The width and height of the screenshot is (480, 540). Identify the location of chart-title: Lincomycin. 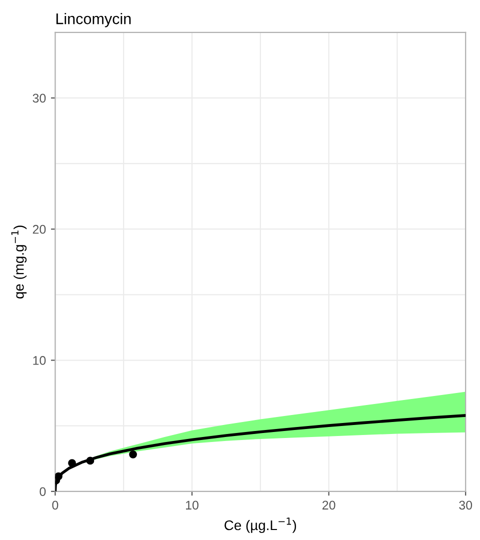
(93, 20).